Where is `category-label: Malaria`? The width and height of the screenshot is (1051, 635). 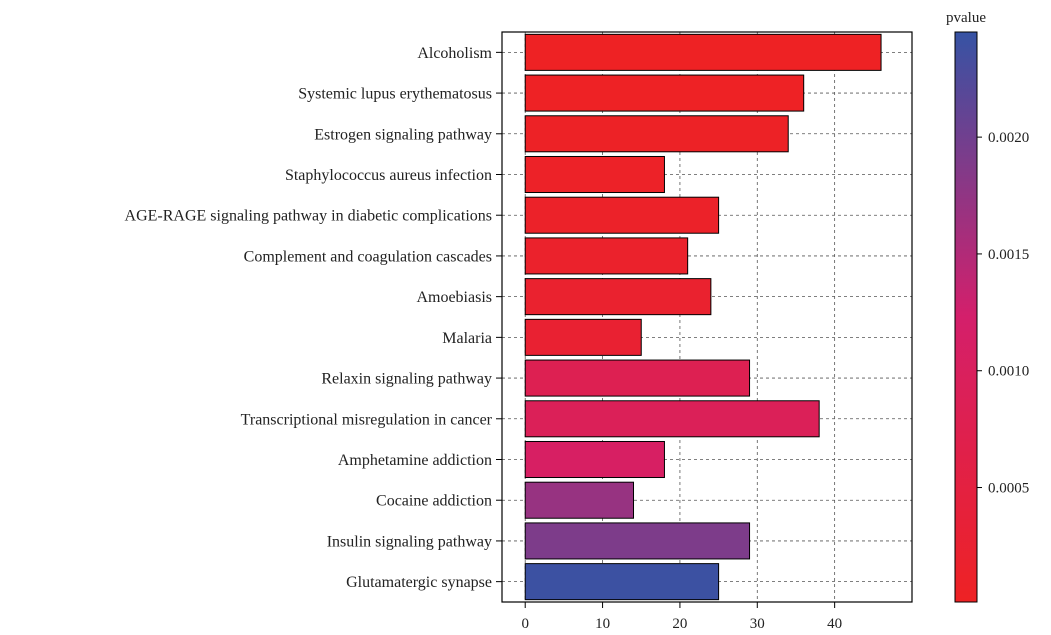 category-label: Malaria is located at coordinates (467, 338).